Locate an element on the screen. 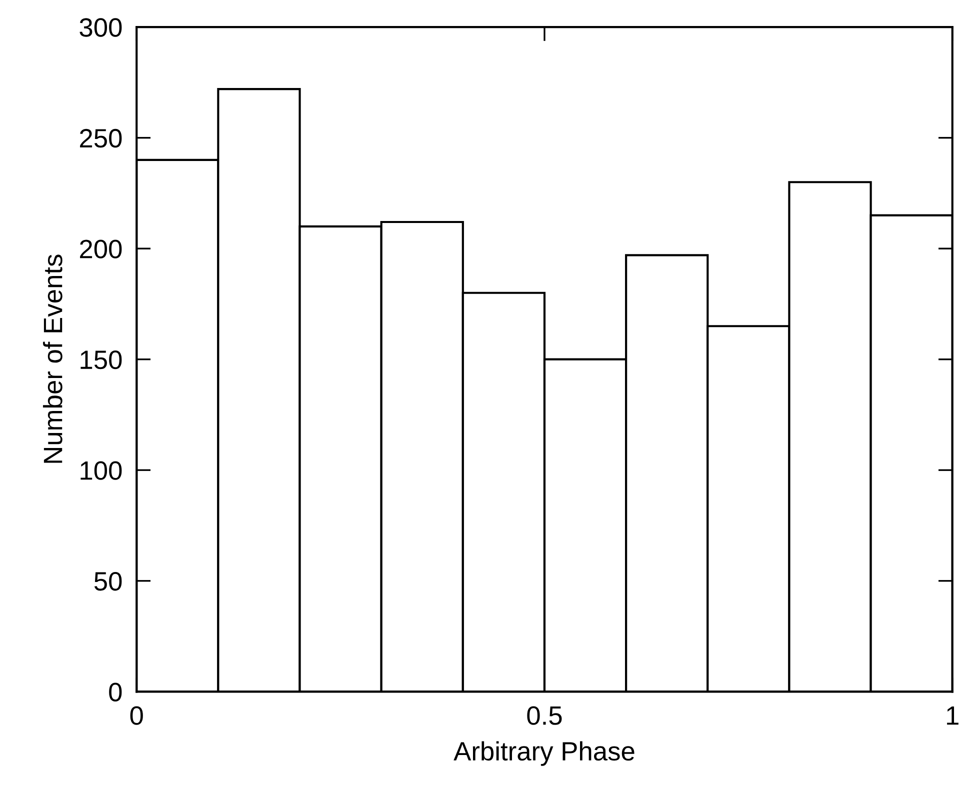  y-tick-label: 100 is located at coordinates (101, 470).